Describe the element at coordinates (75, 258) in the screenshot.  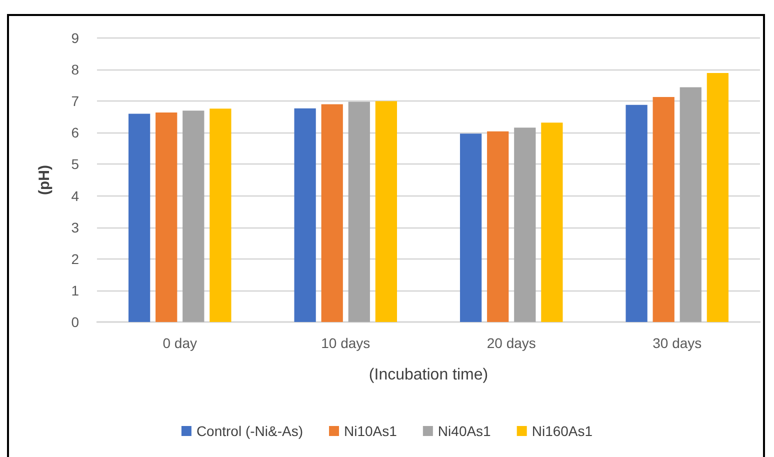
I see `y-tick-label: 2` at that location.